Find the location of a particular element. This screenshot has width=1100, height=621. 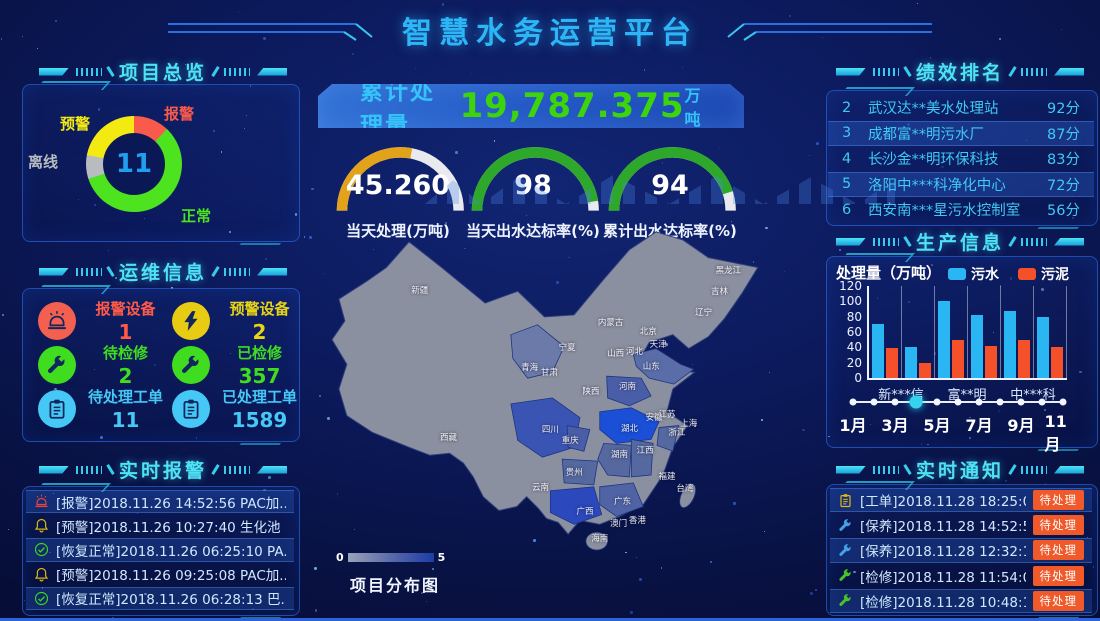

province-label-贵州: 贵州 is located at coordinates (574, 473).